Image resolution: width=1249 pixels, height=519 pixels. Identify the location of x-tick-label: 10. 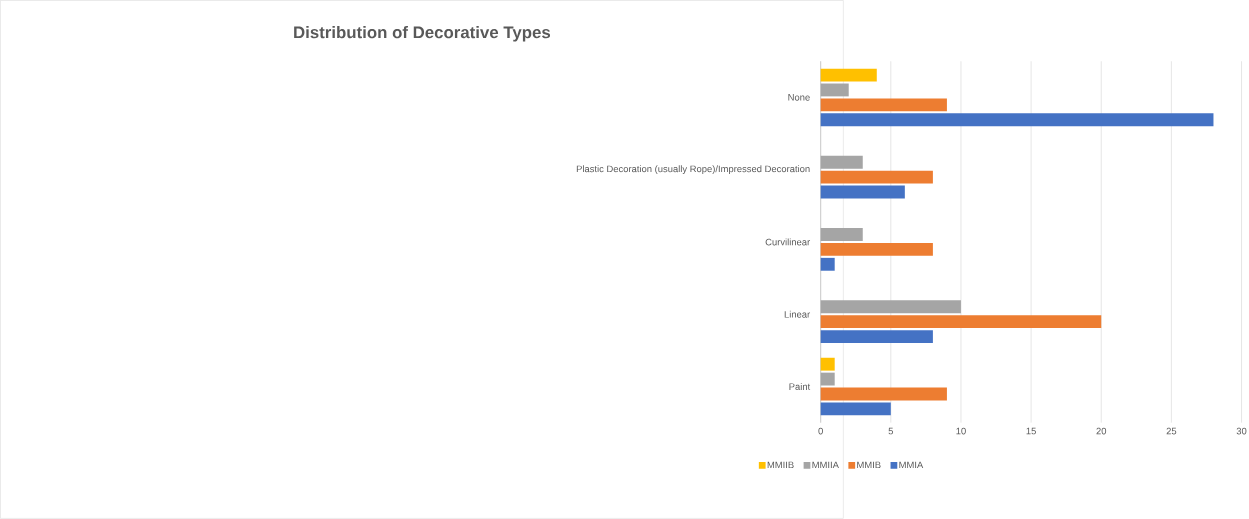
(961, 431).